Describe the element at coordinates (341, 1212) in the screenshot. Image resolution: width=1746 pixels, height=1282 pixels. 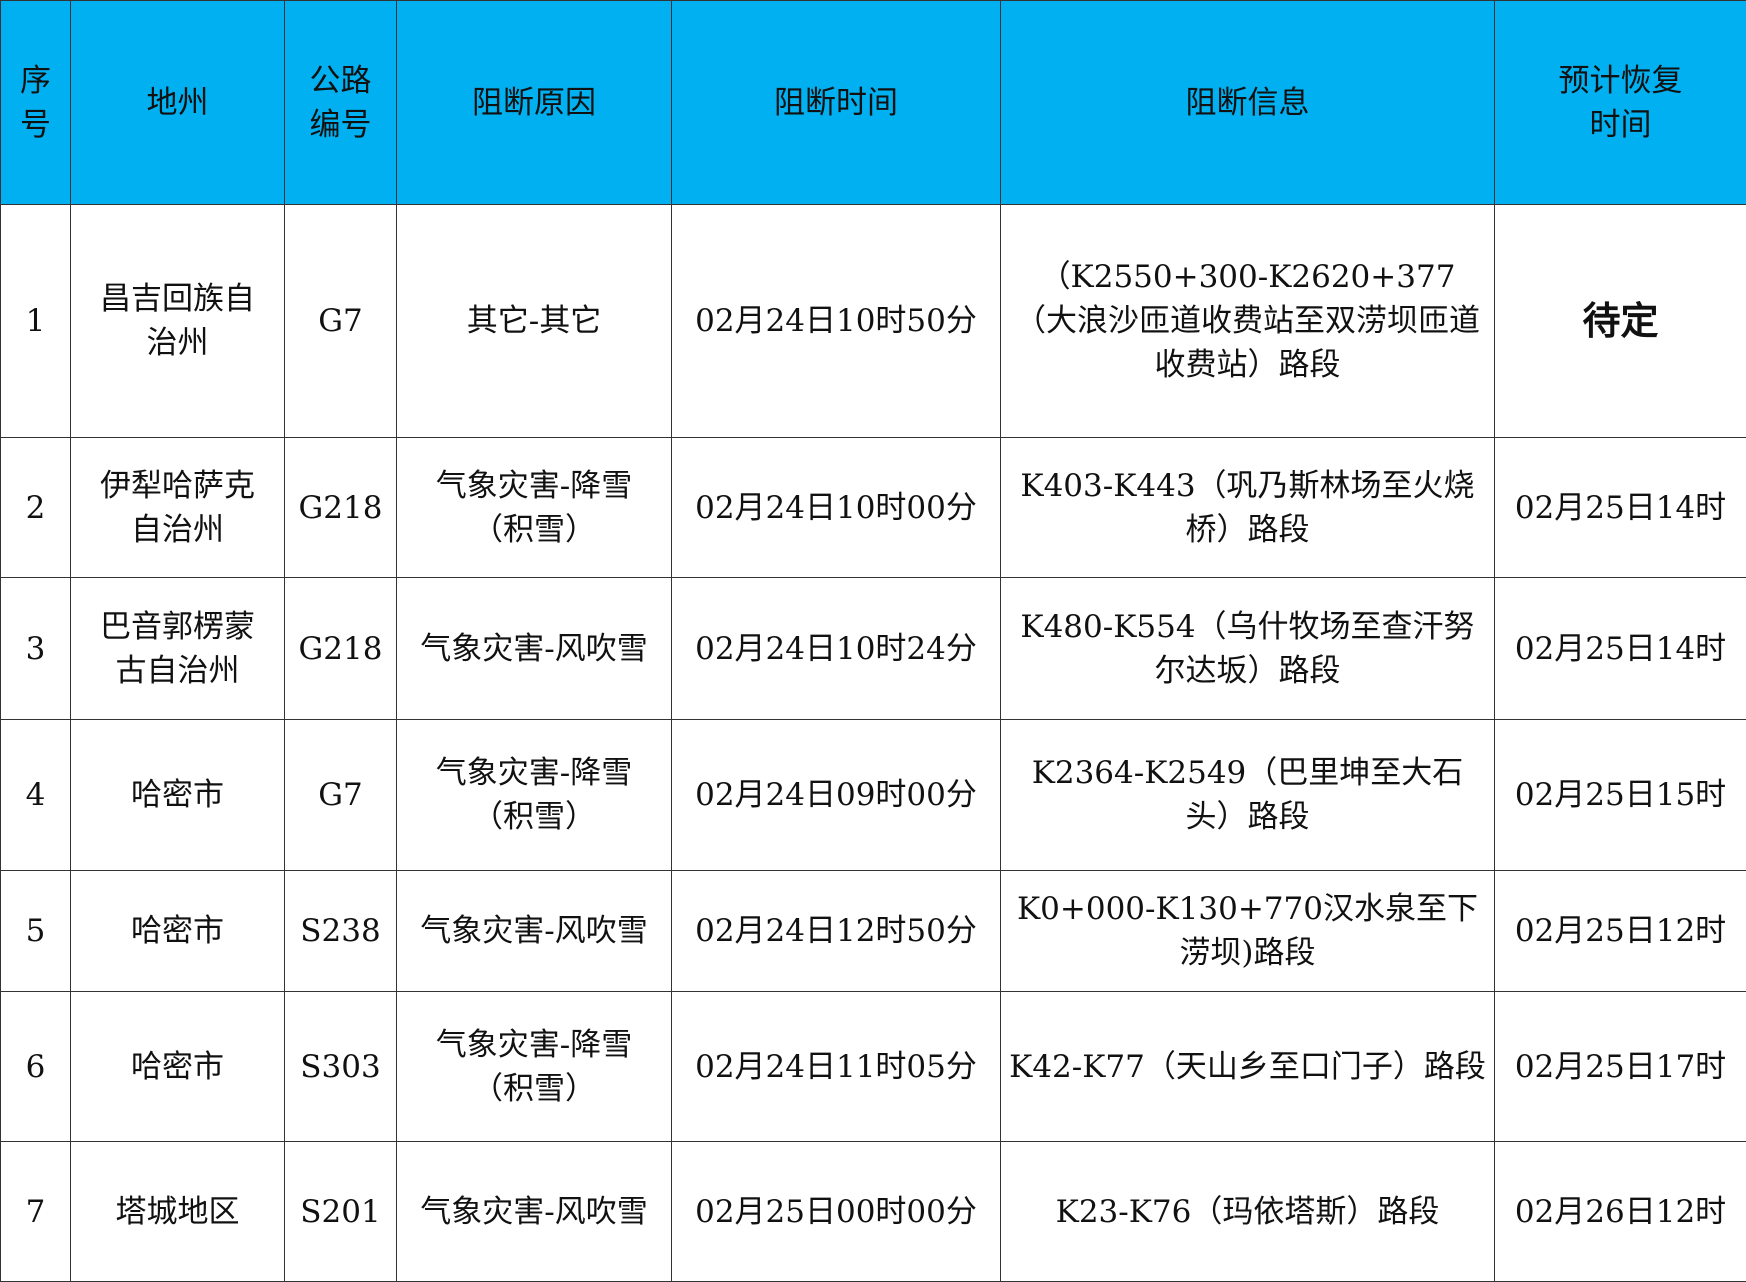
I see `cell-road: S201` at that location.